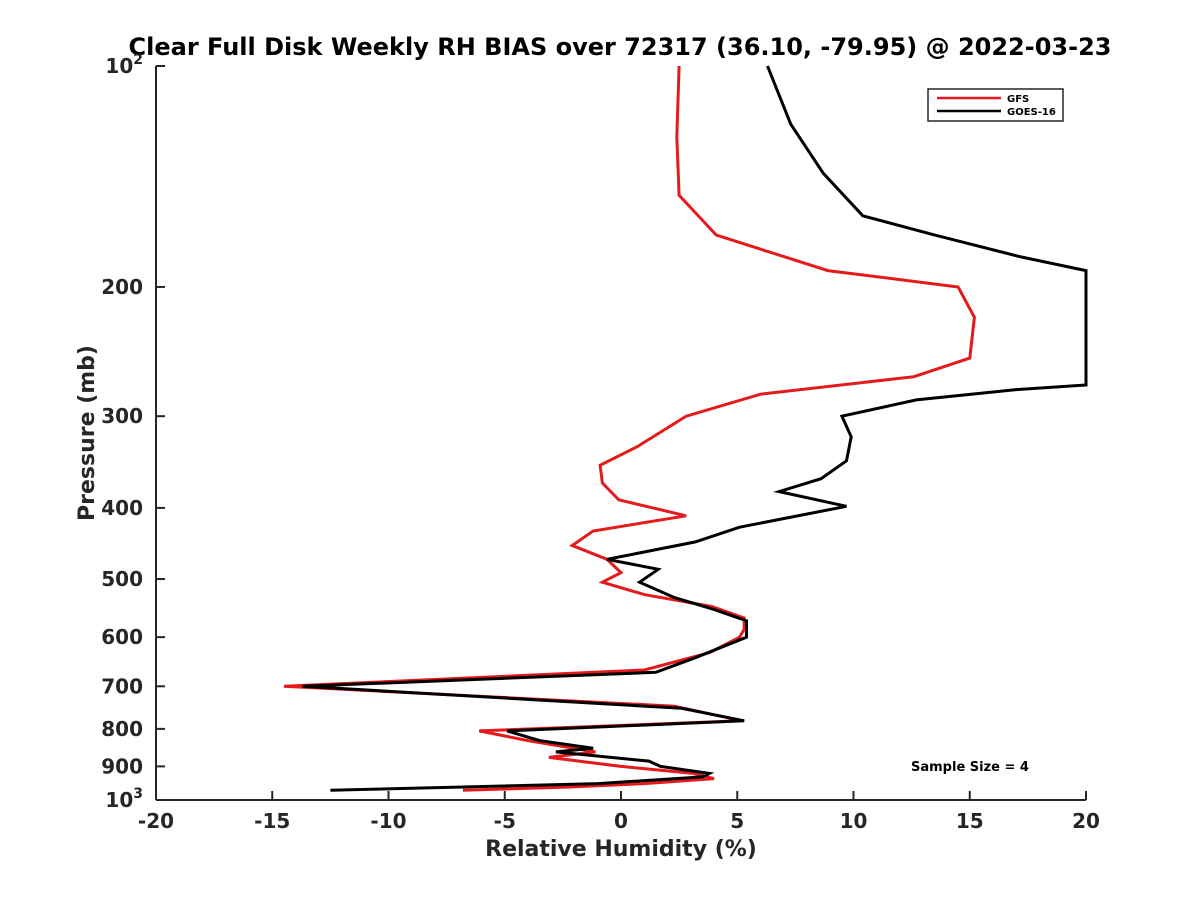  What do you see at coordinates (970, 767) in the screenshot?
I see `sample-size-annotation: Sample Size = 4` at bounding box center [970, 767].